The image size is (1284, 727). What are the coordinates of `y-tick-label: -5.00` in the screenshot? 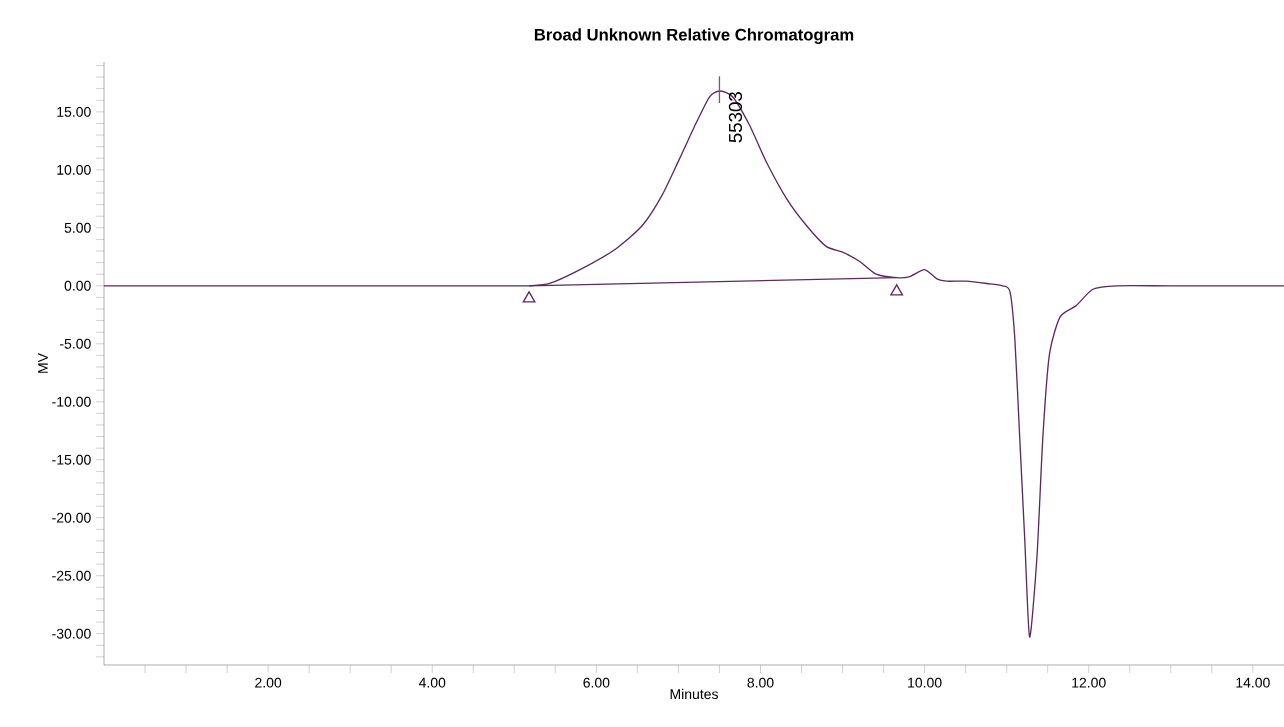 It's located at (75, 343).